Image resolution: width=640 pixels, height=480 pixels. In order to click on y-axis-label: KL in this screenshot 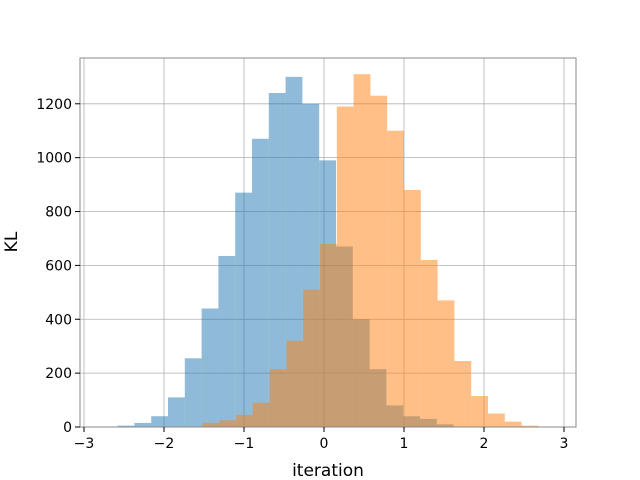, I will do `click(12, 241)`.